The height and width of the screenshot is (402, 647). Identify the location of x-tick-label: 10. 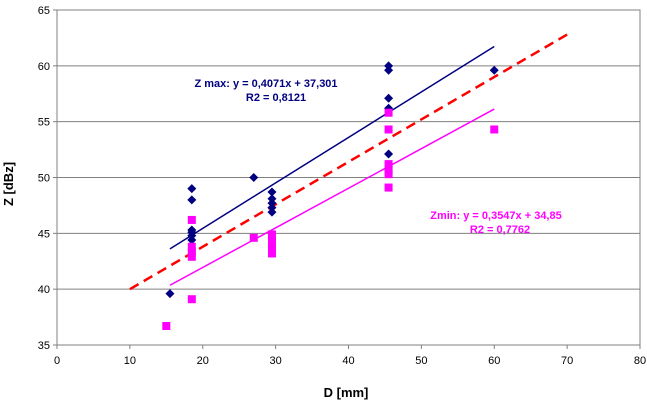
(130, 361).